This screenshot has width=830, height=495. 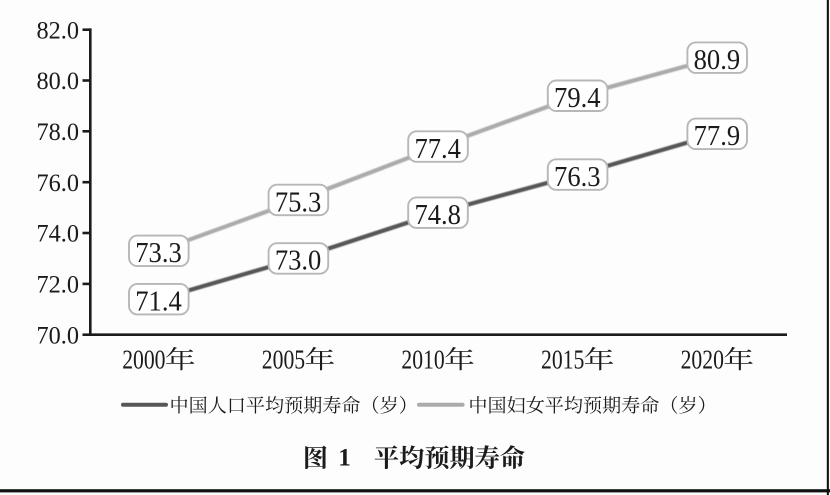 What do you see at coordinates (143, 359) in the screenshot?
I see `svg-text: 2000` at bounding box center [143, 359].